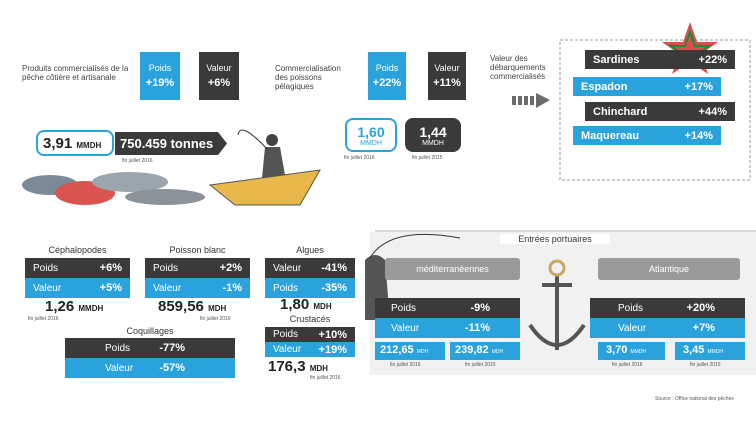 The width and height of the screenshot is (756, 422). What do you see at coordinates (253, 140) in the screenshot?
I see `rod` at bounding box center [253, 140].